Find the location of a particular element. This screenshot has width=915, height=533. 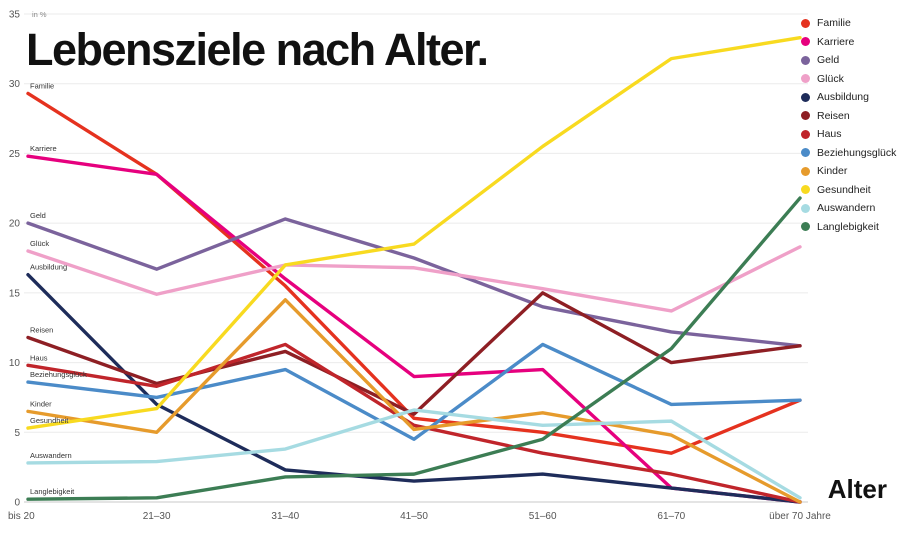

x-tick-5: 61–70 is located at coordinates (671, 516).